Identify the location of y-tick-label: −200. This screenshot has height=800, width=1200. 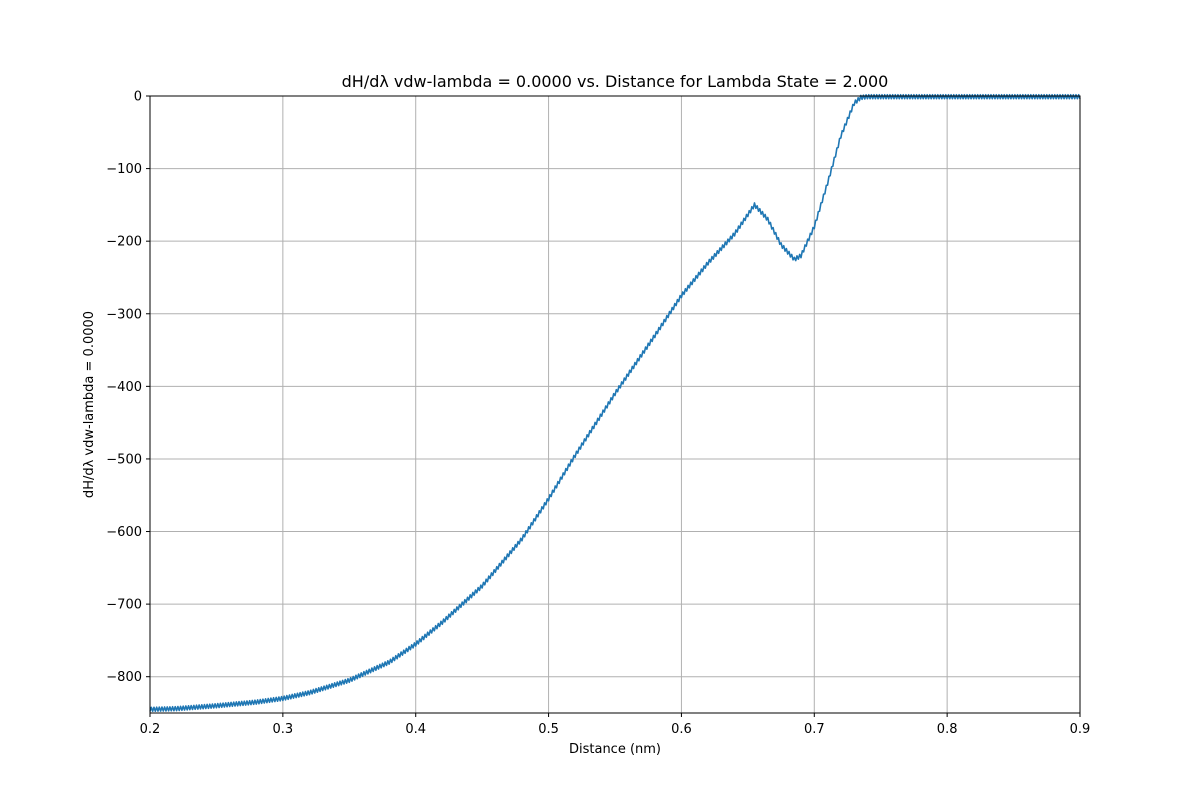
(124, 242).